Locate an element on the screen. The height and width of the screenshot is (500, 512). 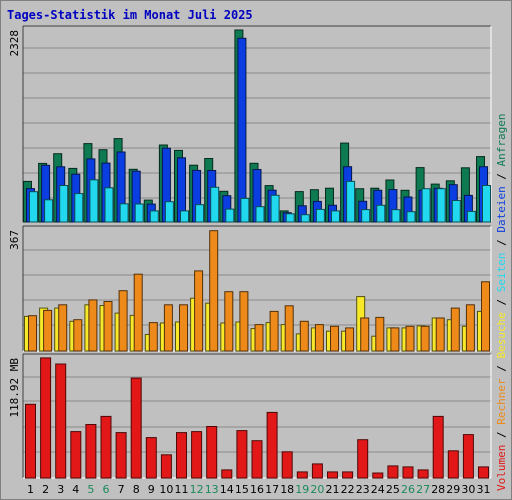
x-tick-label: 9 is located at coordinates (151, 489).